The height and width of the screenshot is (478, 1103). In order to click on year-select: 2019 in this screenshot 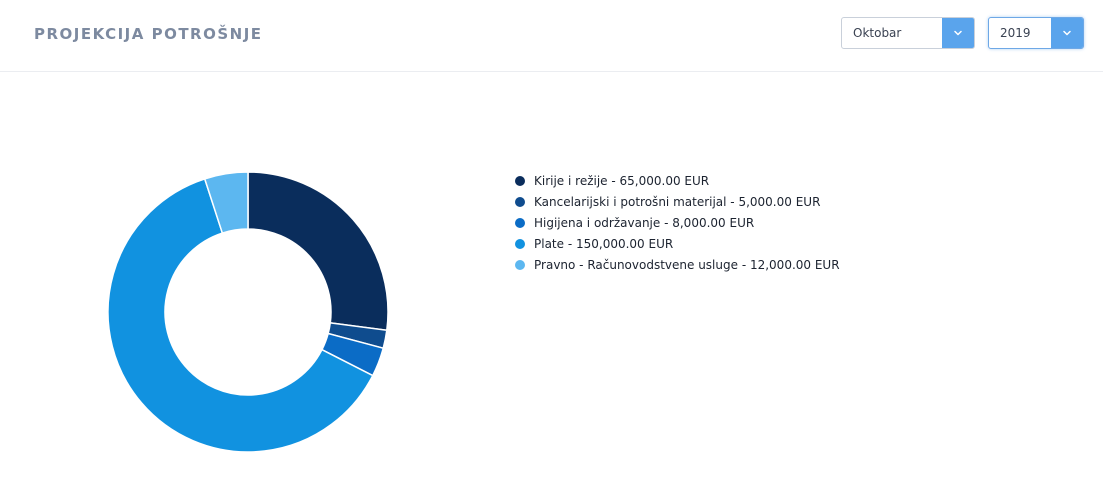, I will do `click(1036, 33)`.